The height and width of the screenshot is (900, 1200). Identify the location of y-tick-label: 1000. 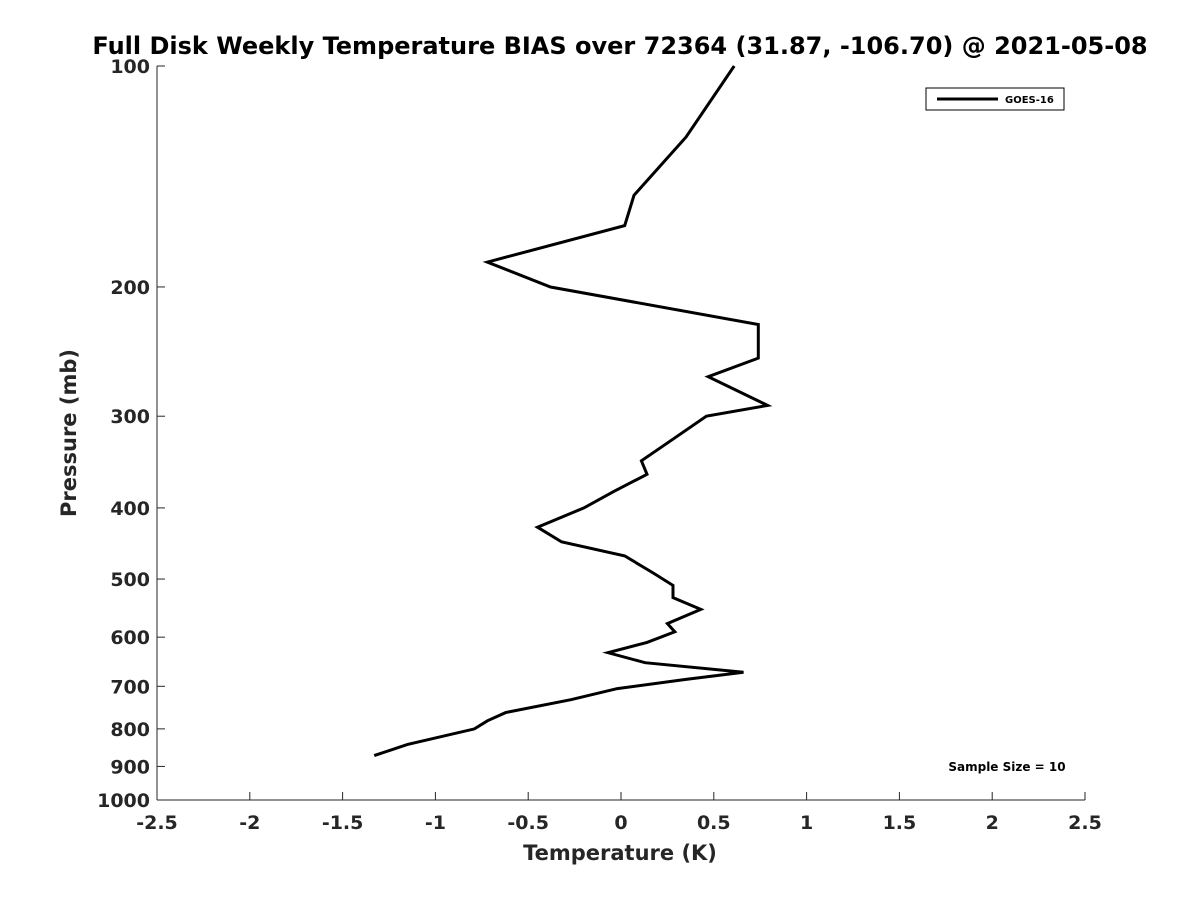
(123, 801).